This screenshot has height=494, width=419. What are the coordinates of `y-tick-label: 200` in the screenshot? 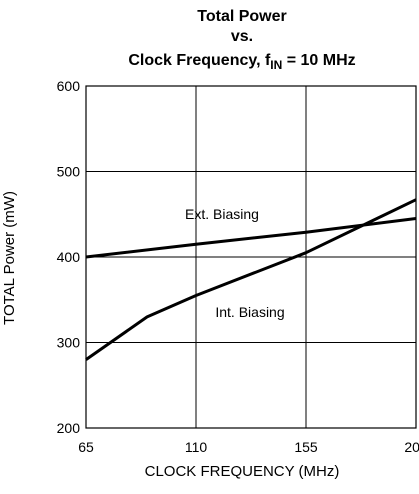 It's located at (69, 428).